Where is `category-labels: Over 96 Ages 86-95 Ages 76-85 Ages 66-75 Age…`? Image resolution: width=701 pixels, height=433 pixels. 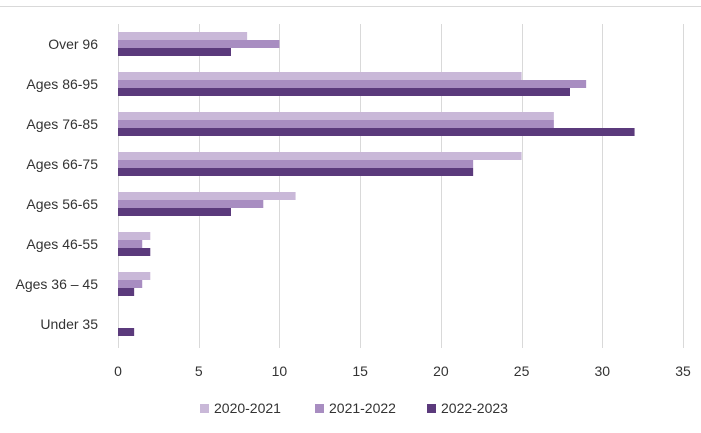
category-labels: Over 96 Ages 86-95 Ages 76-85 Ages 66-75 Age… is located at coordinates (56, 184).